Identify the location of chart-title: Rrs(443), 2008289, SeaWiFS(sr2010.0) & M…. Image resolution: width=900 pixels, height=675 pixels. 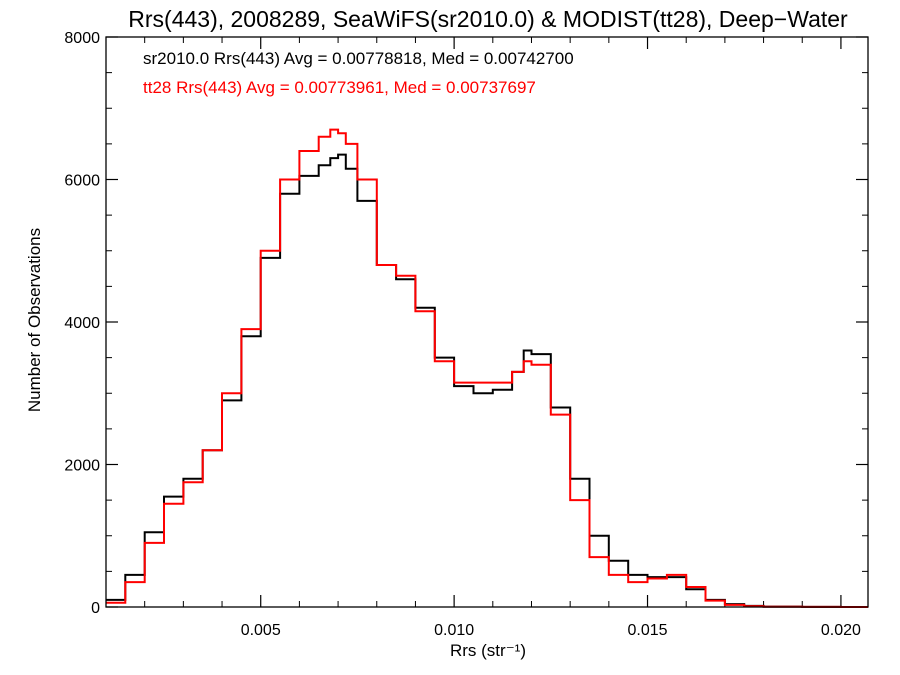
(488, 19).